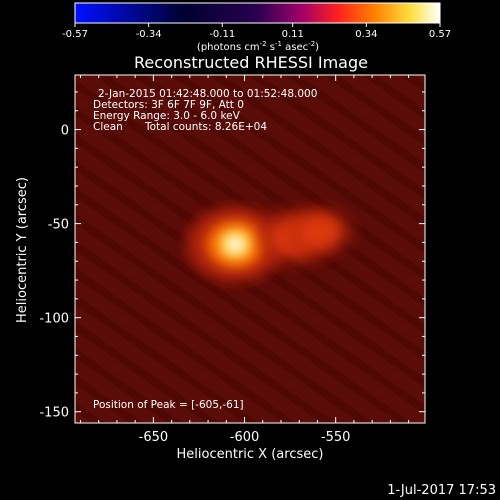 The image size is (500, 500). Describe the element at coordinates (205, 127) in the screenshot. I see `info-counts: Total counts: 8.26E+04` at that location.